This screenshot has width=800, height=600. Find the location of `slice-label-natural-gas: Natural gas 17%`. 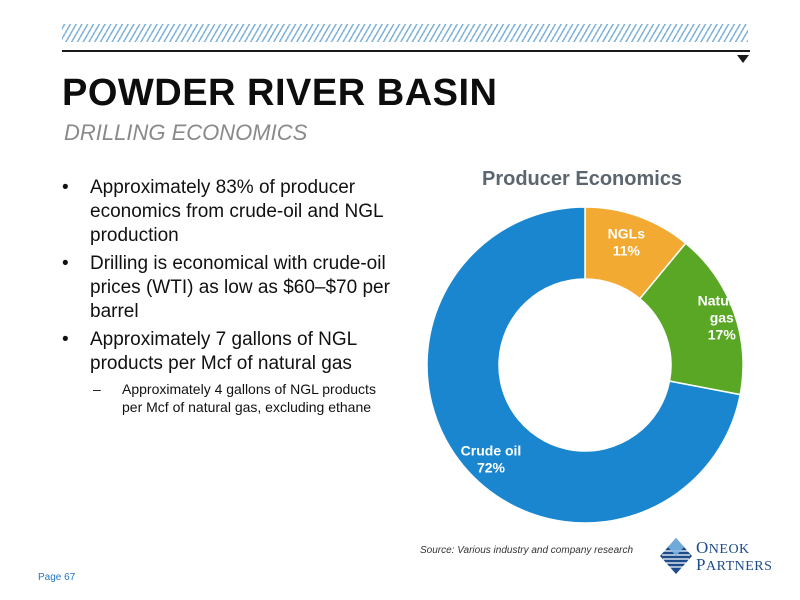

slice-label-natural-gas: Natural gas 17% is located at coordinates (722, 318).